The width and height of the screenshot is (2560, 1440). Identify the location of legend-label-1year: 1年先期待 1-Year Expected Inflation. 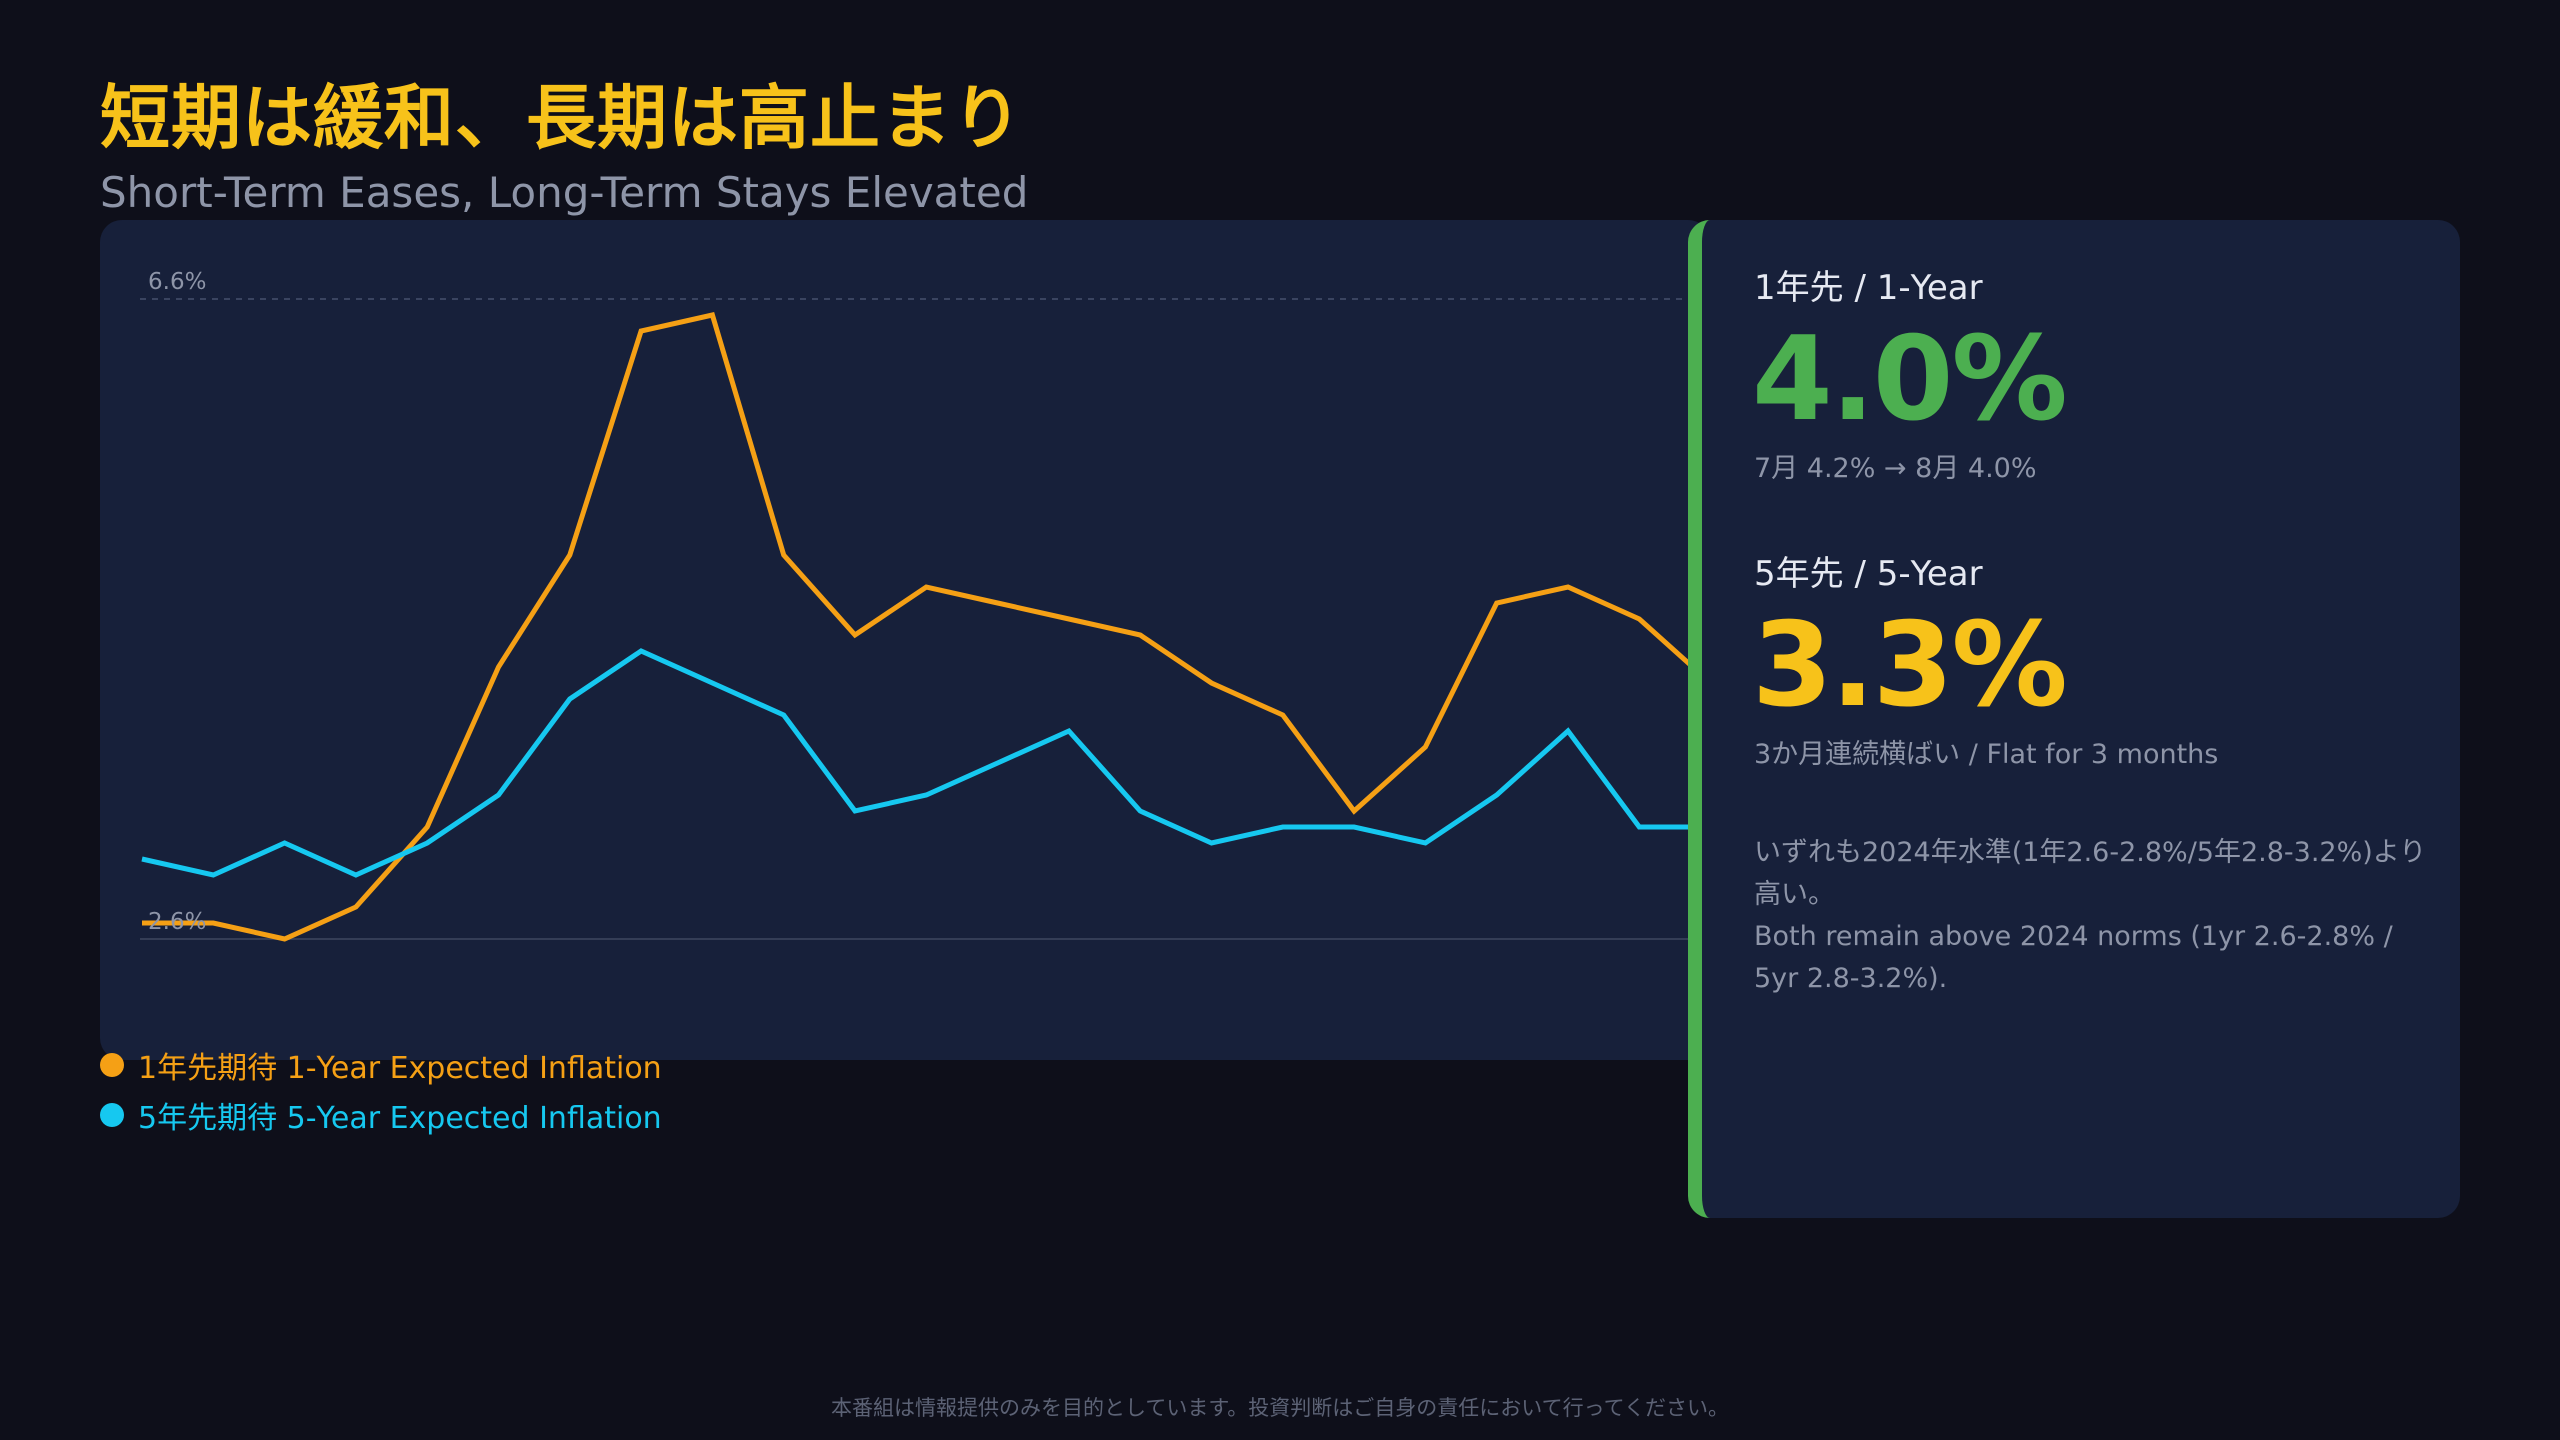
(400, 1068).